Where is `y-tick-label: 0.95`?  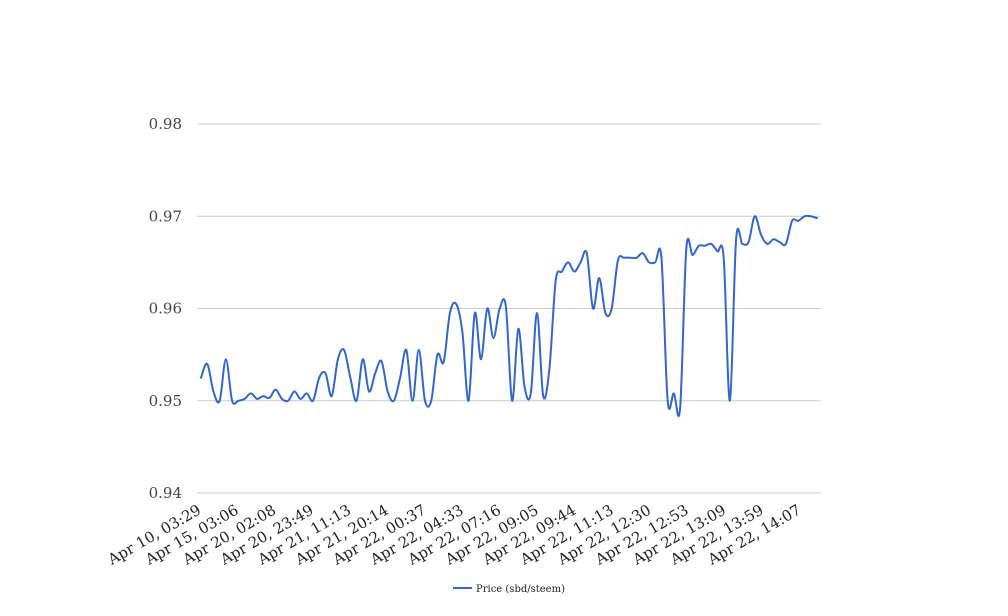 y-tick-label: 0.95 is located at coordinates (165, 401).